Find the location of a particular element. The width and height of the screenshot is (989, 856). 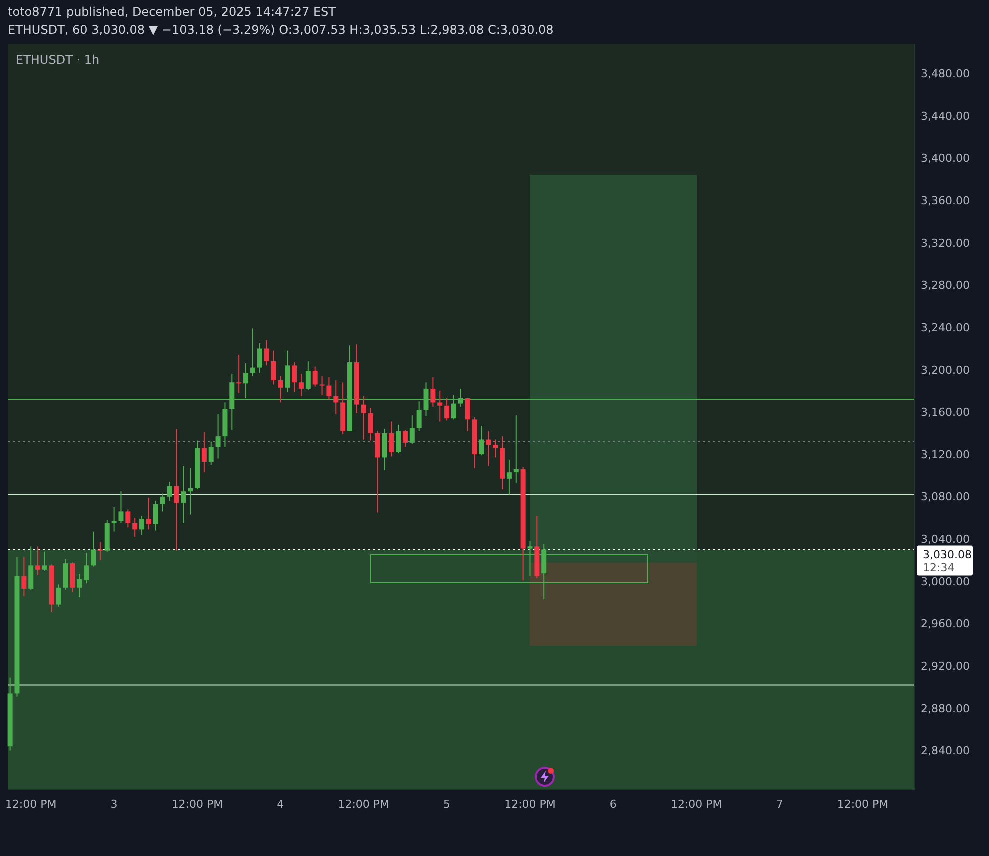

y-tick-label: 2,840.00 is located at coordinates (945, 751).